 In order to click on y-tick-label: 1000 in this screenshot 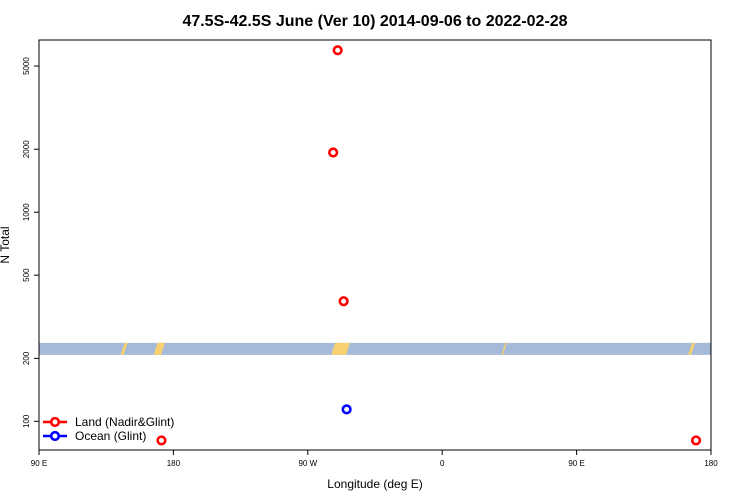, I will do `click(26, 212)`.